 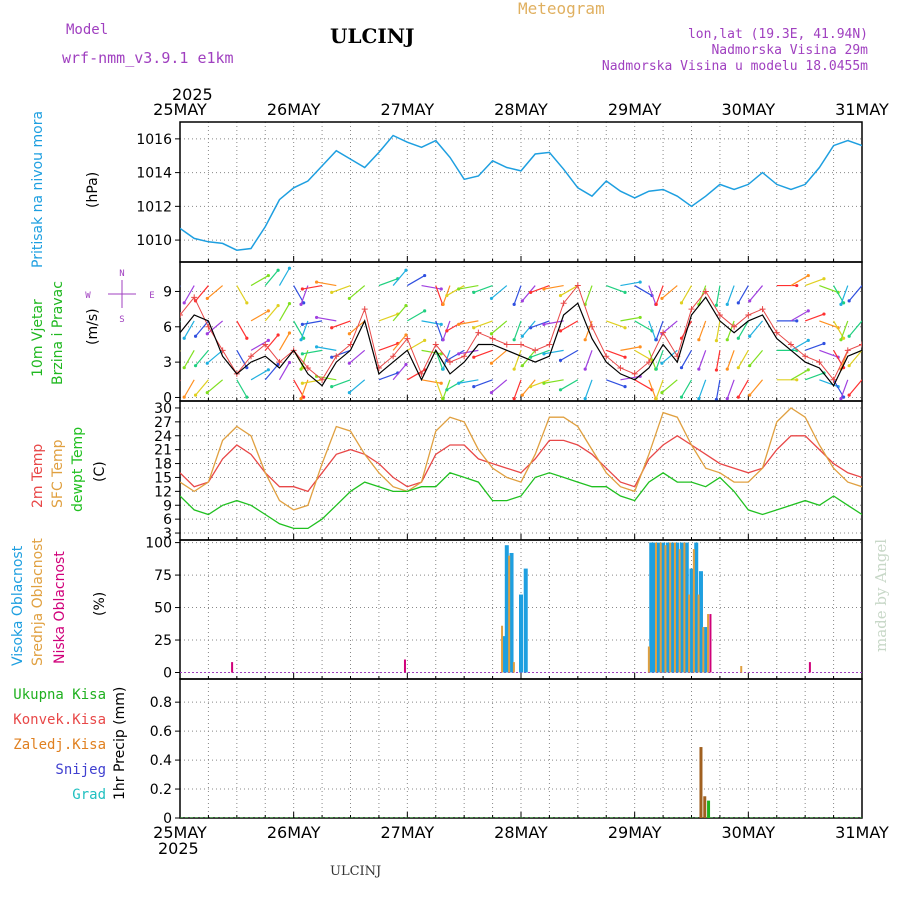 I want to click on precip-conv-label: Konvek.Kisa, so click(x=59, y=720).